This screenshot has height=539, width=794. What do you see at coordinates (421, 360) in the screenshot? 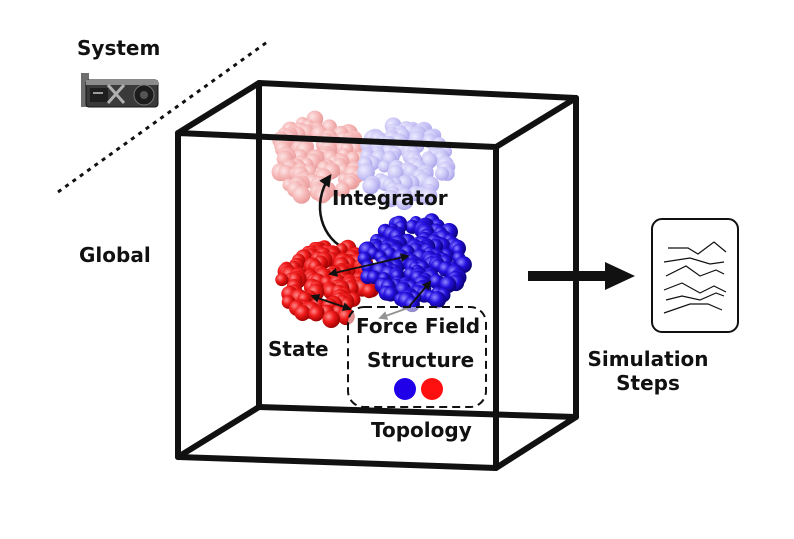
I see `structure-label: Structure` at bounding box center [421, 360].